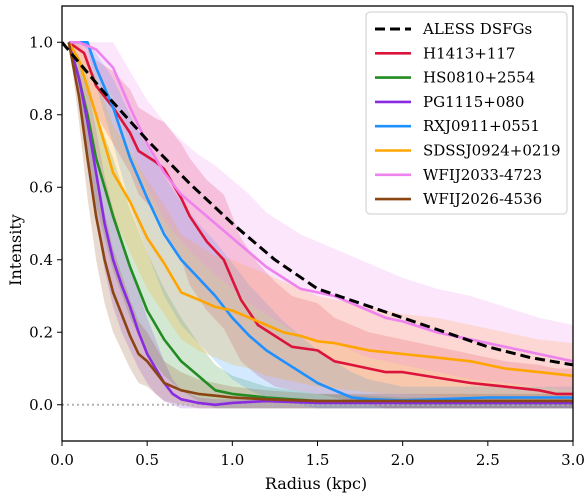 This screenshot has height=497, width=584. What do you see at coordinates (572, 460) in the screenshot?
I see `x-tick-label: 3.0` at bounding box center [572, 460].